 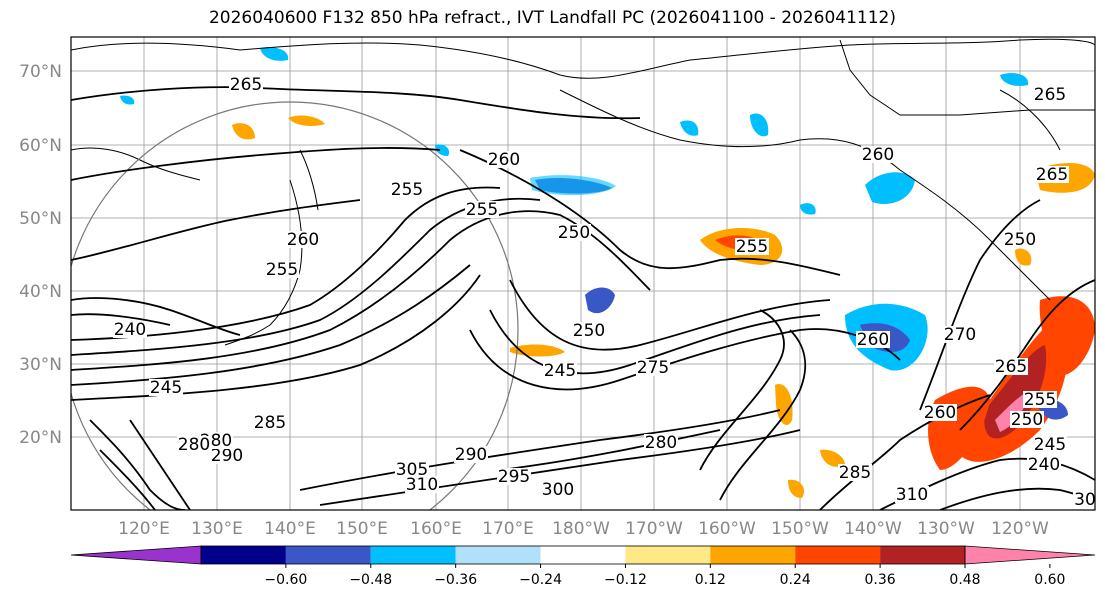 I want to click on lat-label: 30°N, so click(x=40, y=365).